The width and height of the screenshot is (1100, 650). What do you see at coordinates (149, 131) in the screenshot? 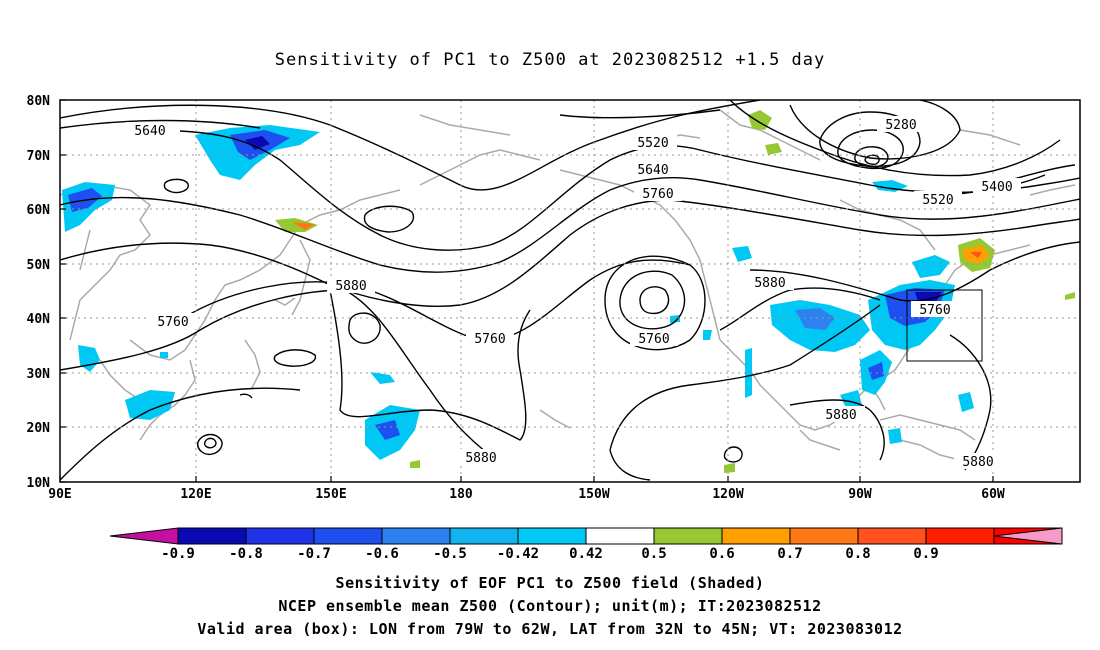
I see `contour-label-5640-west: 5640` at bounding box center [149, 131].